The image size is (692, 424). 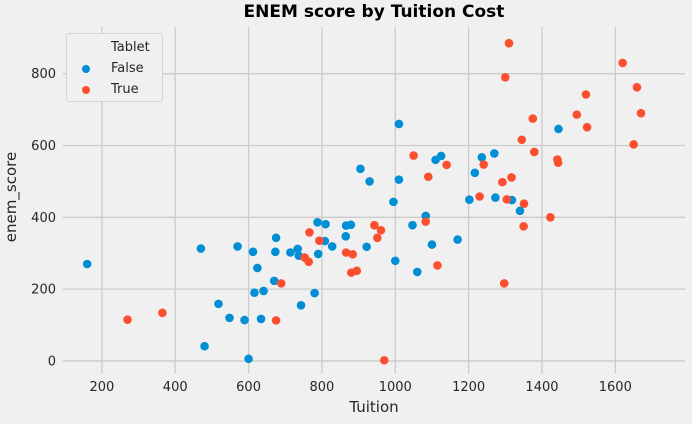 I want to click on y-tick-label: 0, so click(x=52, y=361).